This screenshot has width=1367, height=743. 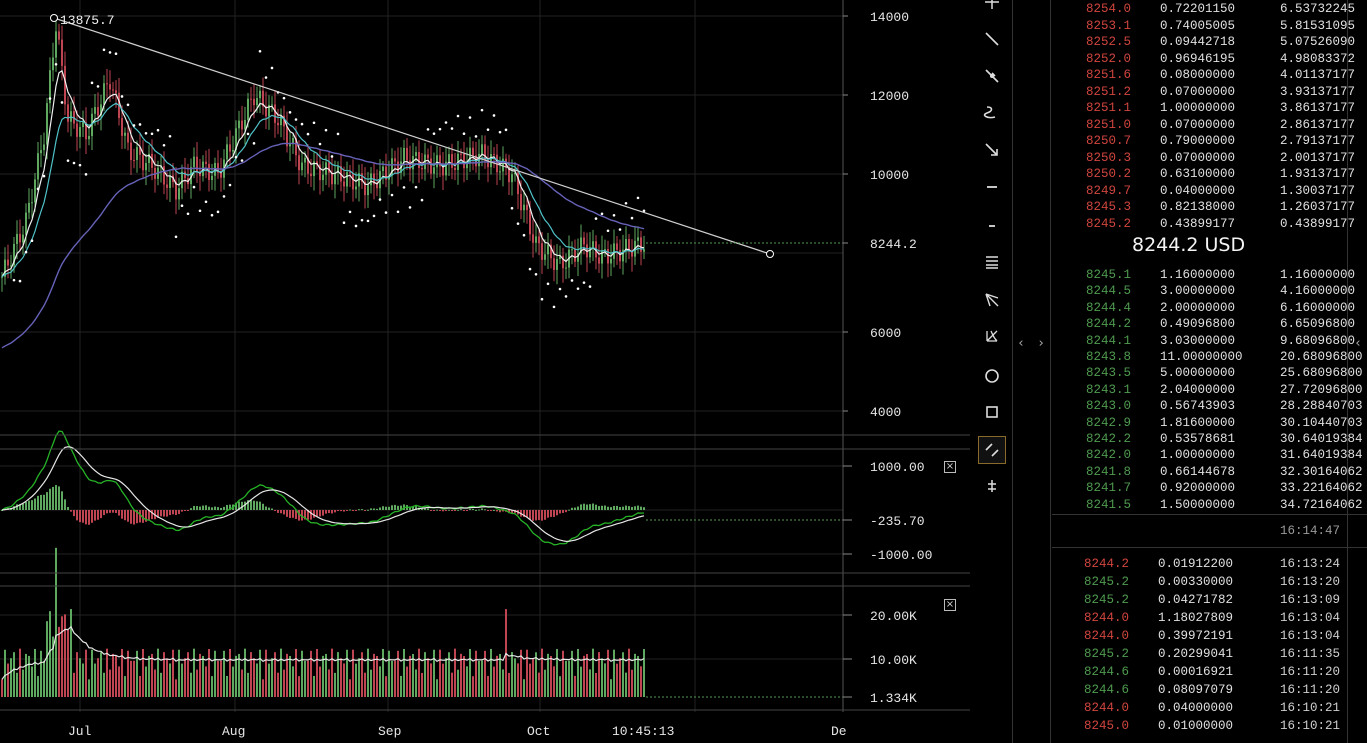 What do you see at coordinates (992, 412) in the screenshot?
I see `rectangle-icon` at bounding box center [992, 412].